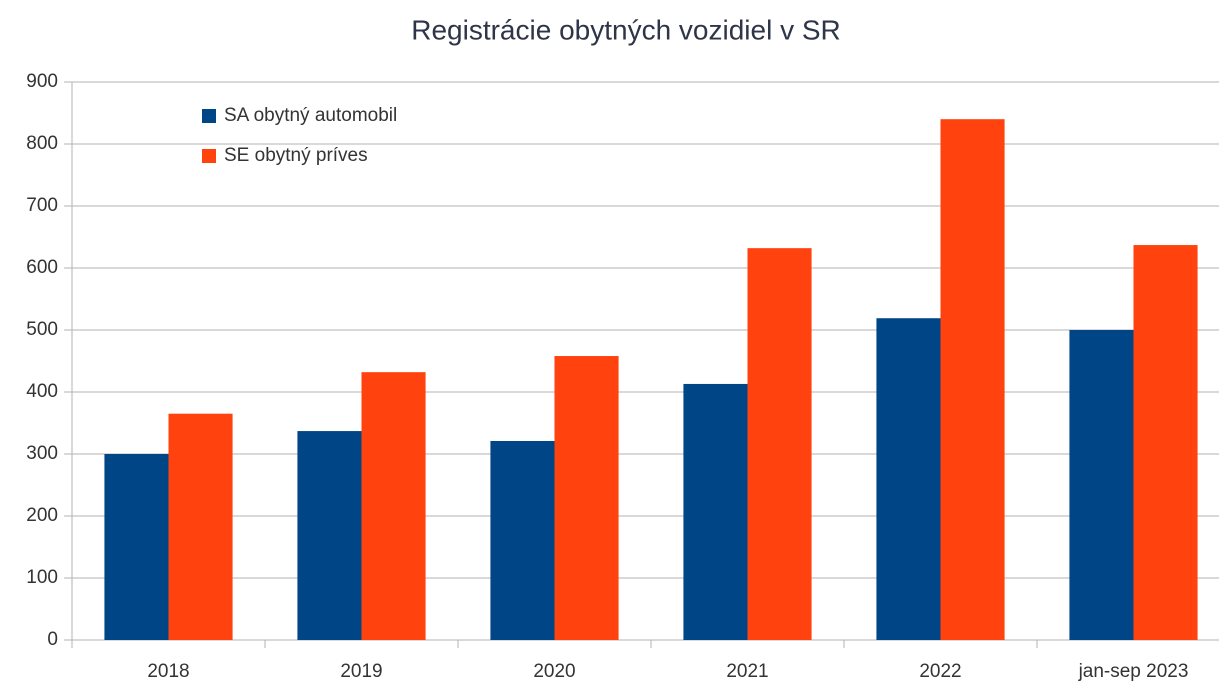 This screenshot has width=1219, height=683. Describe the element at coordinates (42, 391) in the screenshot. I see `y-tick-label: 400` at that location.